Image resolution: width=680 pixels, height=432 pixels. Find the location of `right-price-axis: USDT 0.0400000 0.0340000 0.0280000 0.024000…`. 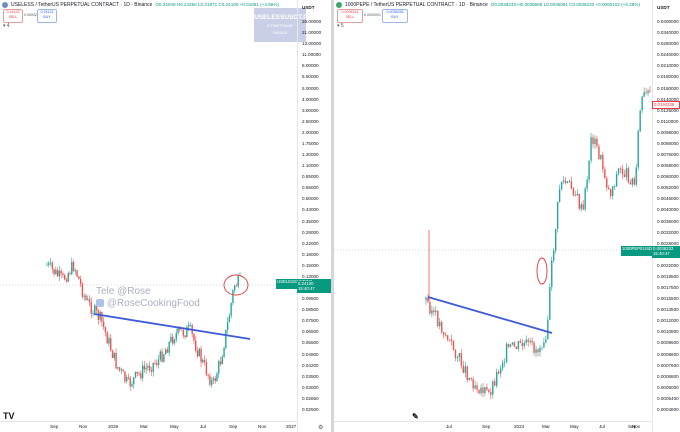

right-price-axis: USDT 0.0400000 0.0340000 0.0280000 0.024000… is located at coordinates (666, 216).